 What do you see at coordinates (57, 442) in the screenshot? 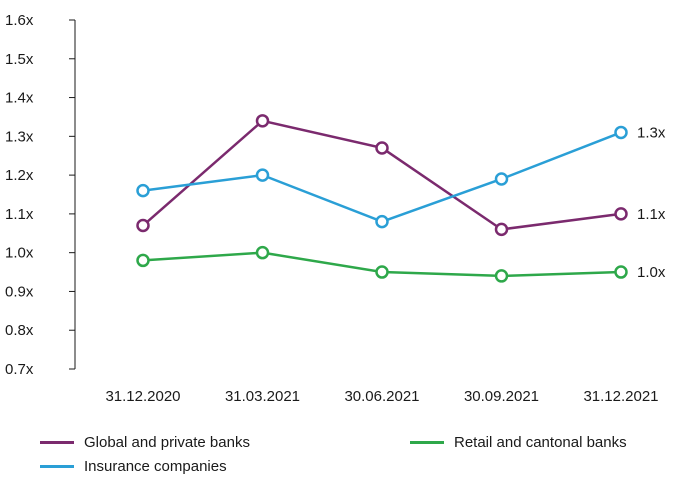
I see `legend-swatch-global-private-banks` at bounding box center [57, 442].